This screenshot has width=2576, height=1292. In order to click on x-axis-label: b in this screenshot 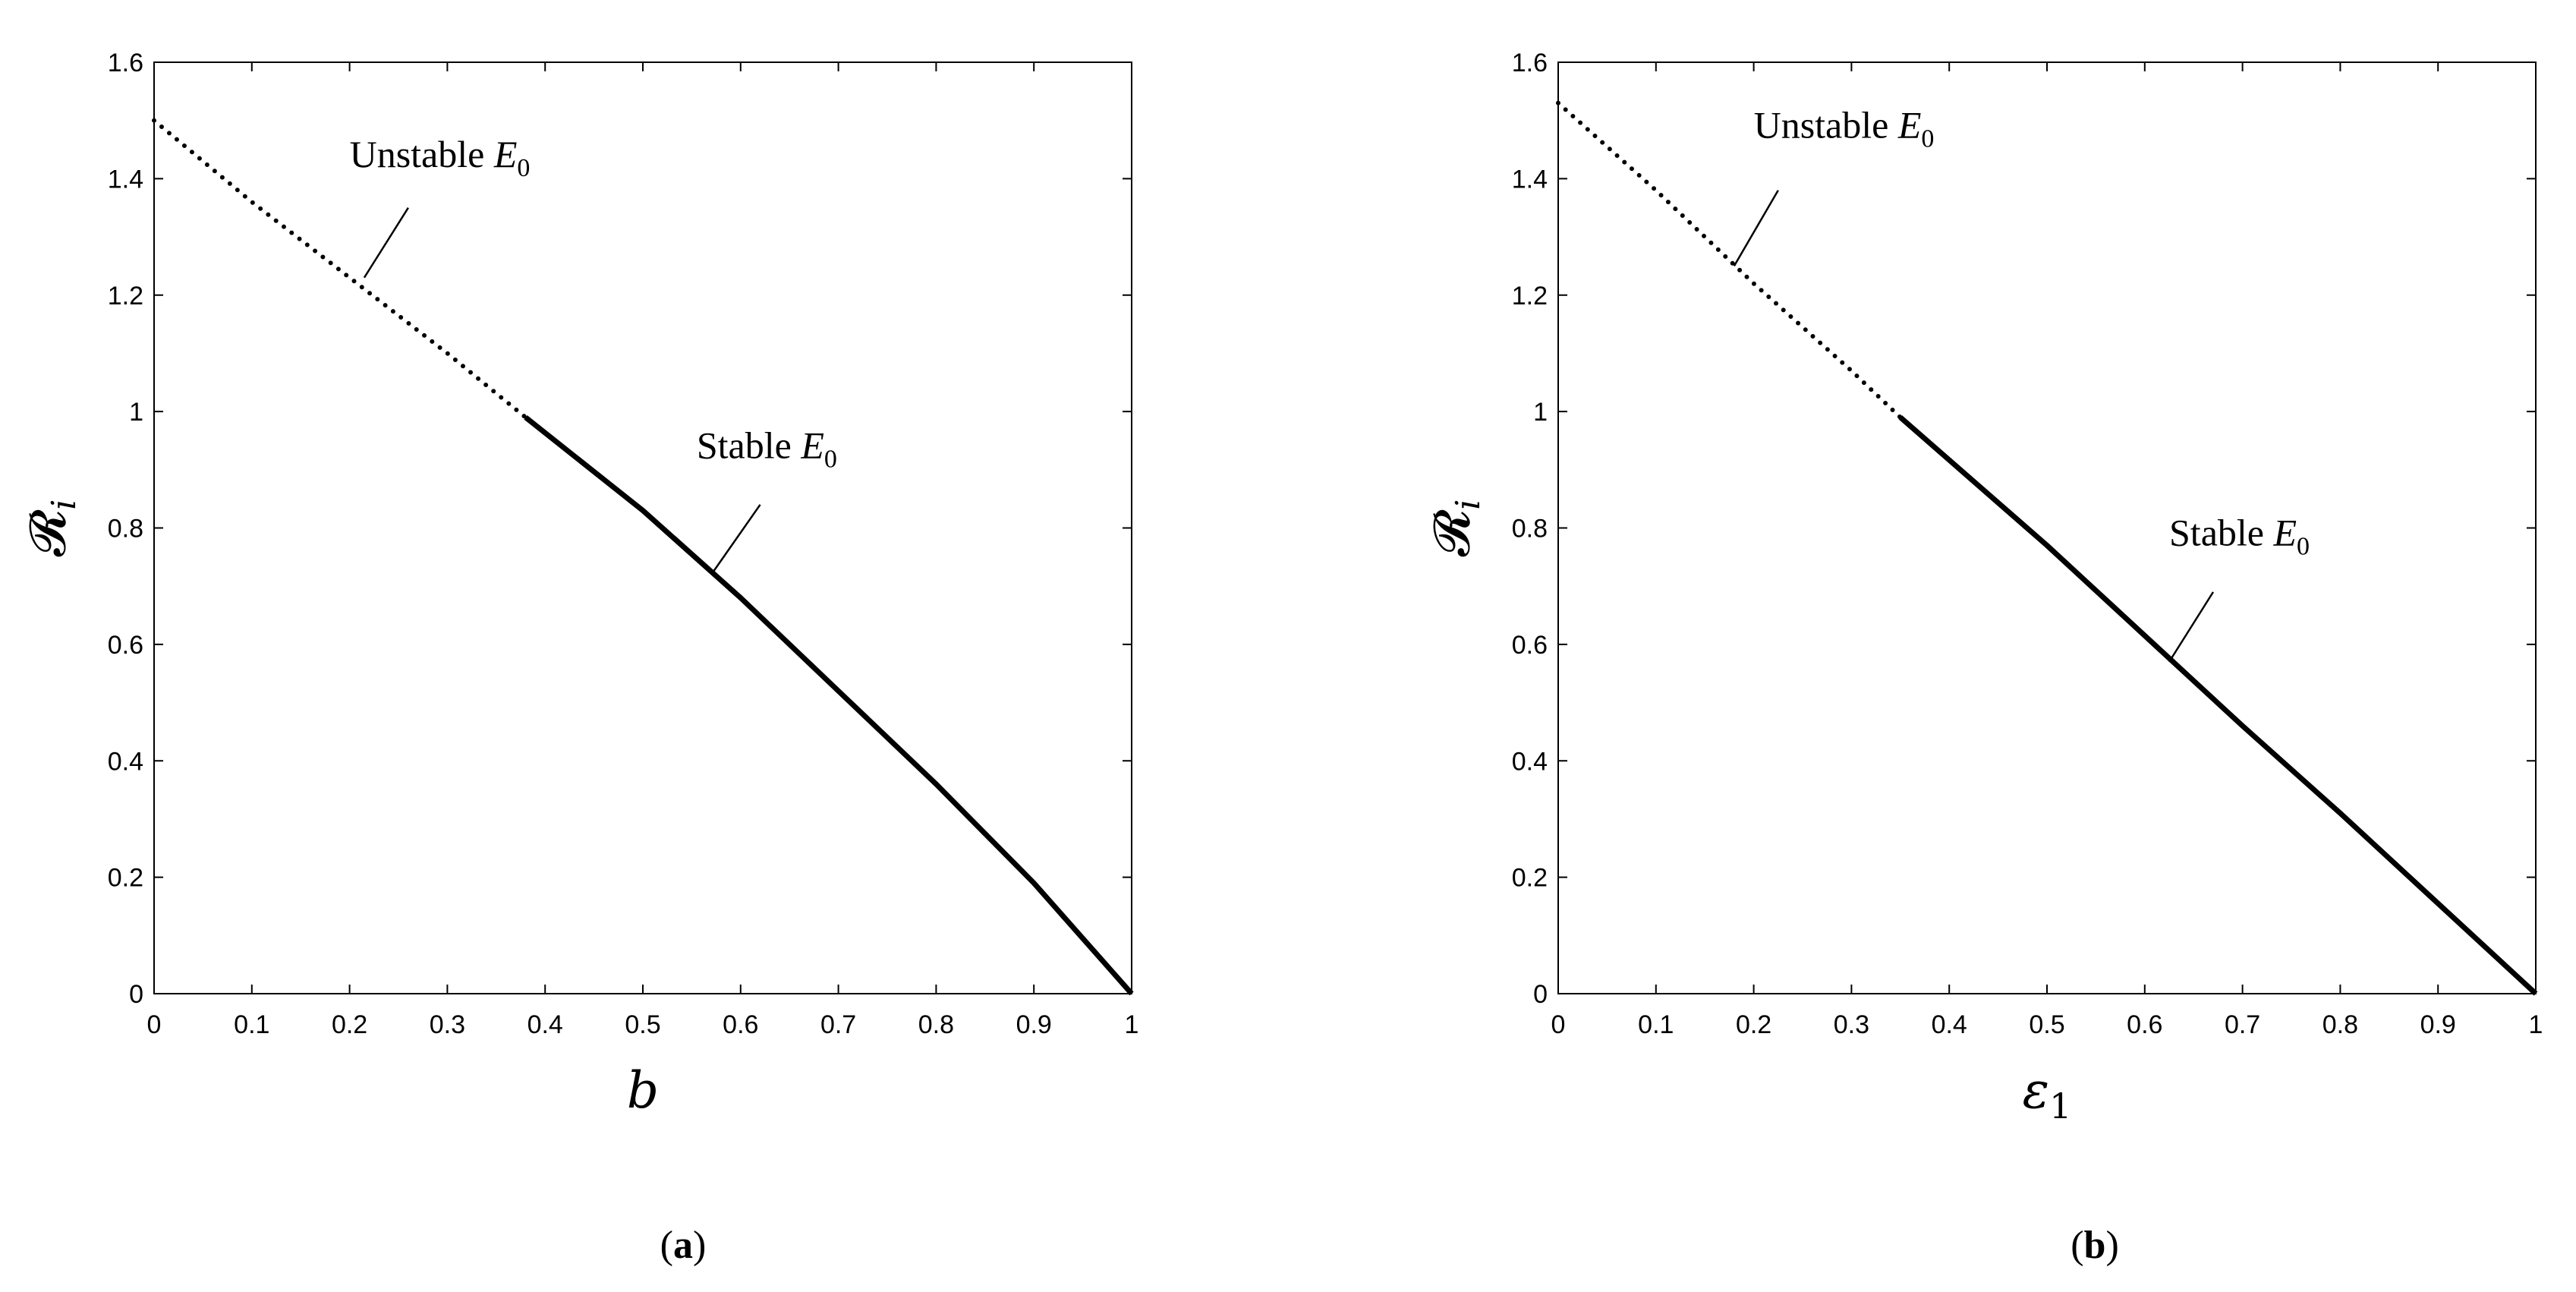, I will do `click(643, 1090)`.